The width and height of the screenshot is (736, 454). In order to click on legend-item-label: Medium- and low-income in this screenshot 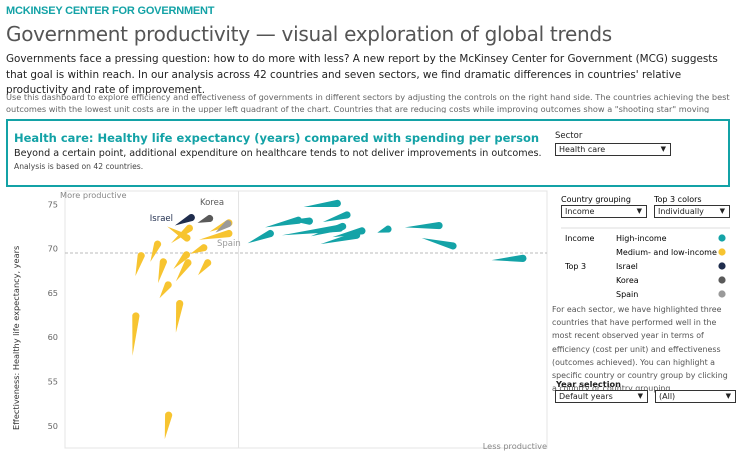, I will do `click(666, 252)`.